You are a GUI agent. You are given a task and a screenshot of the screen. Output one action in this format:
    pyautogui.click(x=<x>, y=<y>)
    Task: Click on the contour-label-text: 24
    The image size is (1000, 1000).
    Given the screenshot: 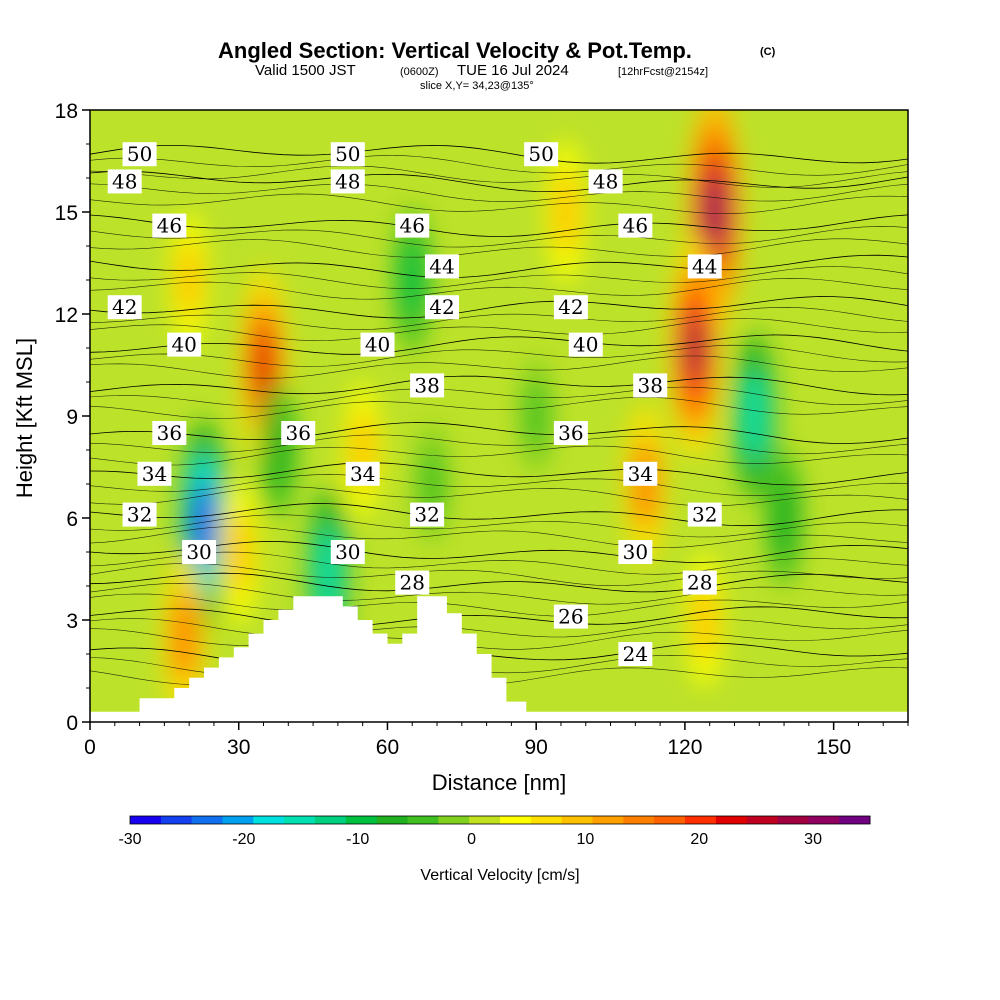 What is the action you would take?
    pyautogui.click(x=635, y=654)
    